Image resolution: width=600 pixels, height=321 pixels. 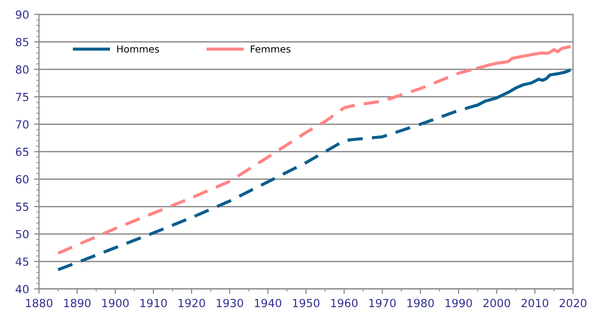 What do you see at coordinates (573, 303) in the screenshot?
I see `x-tick-label: 2020` at bounding box center [573, 303].